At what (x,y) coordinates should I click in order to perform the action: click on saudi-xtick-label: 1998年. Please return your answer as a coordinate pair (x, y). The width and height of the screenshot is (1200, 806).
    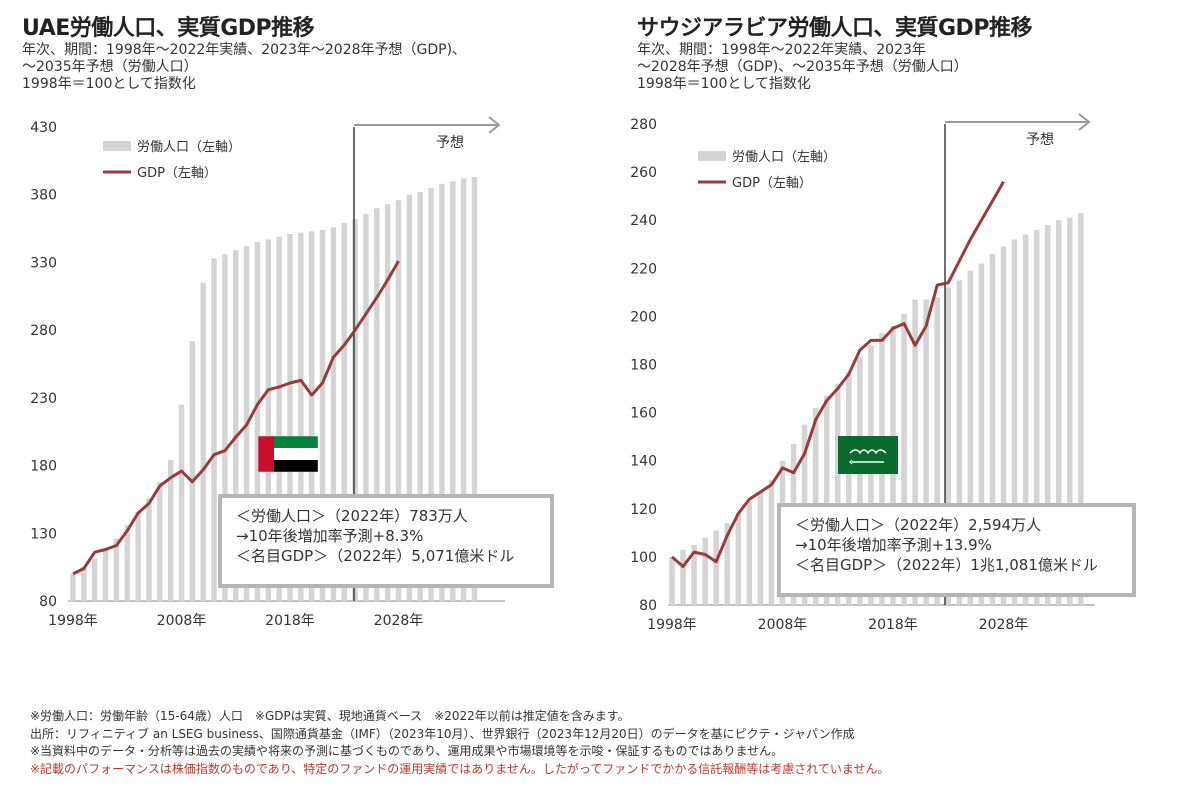
    Looking at the image, I should click on (672, 625).